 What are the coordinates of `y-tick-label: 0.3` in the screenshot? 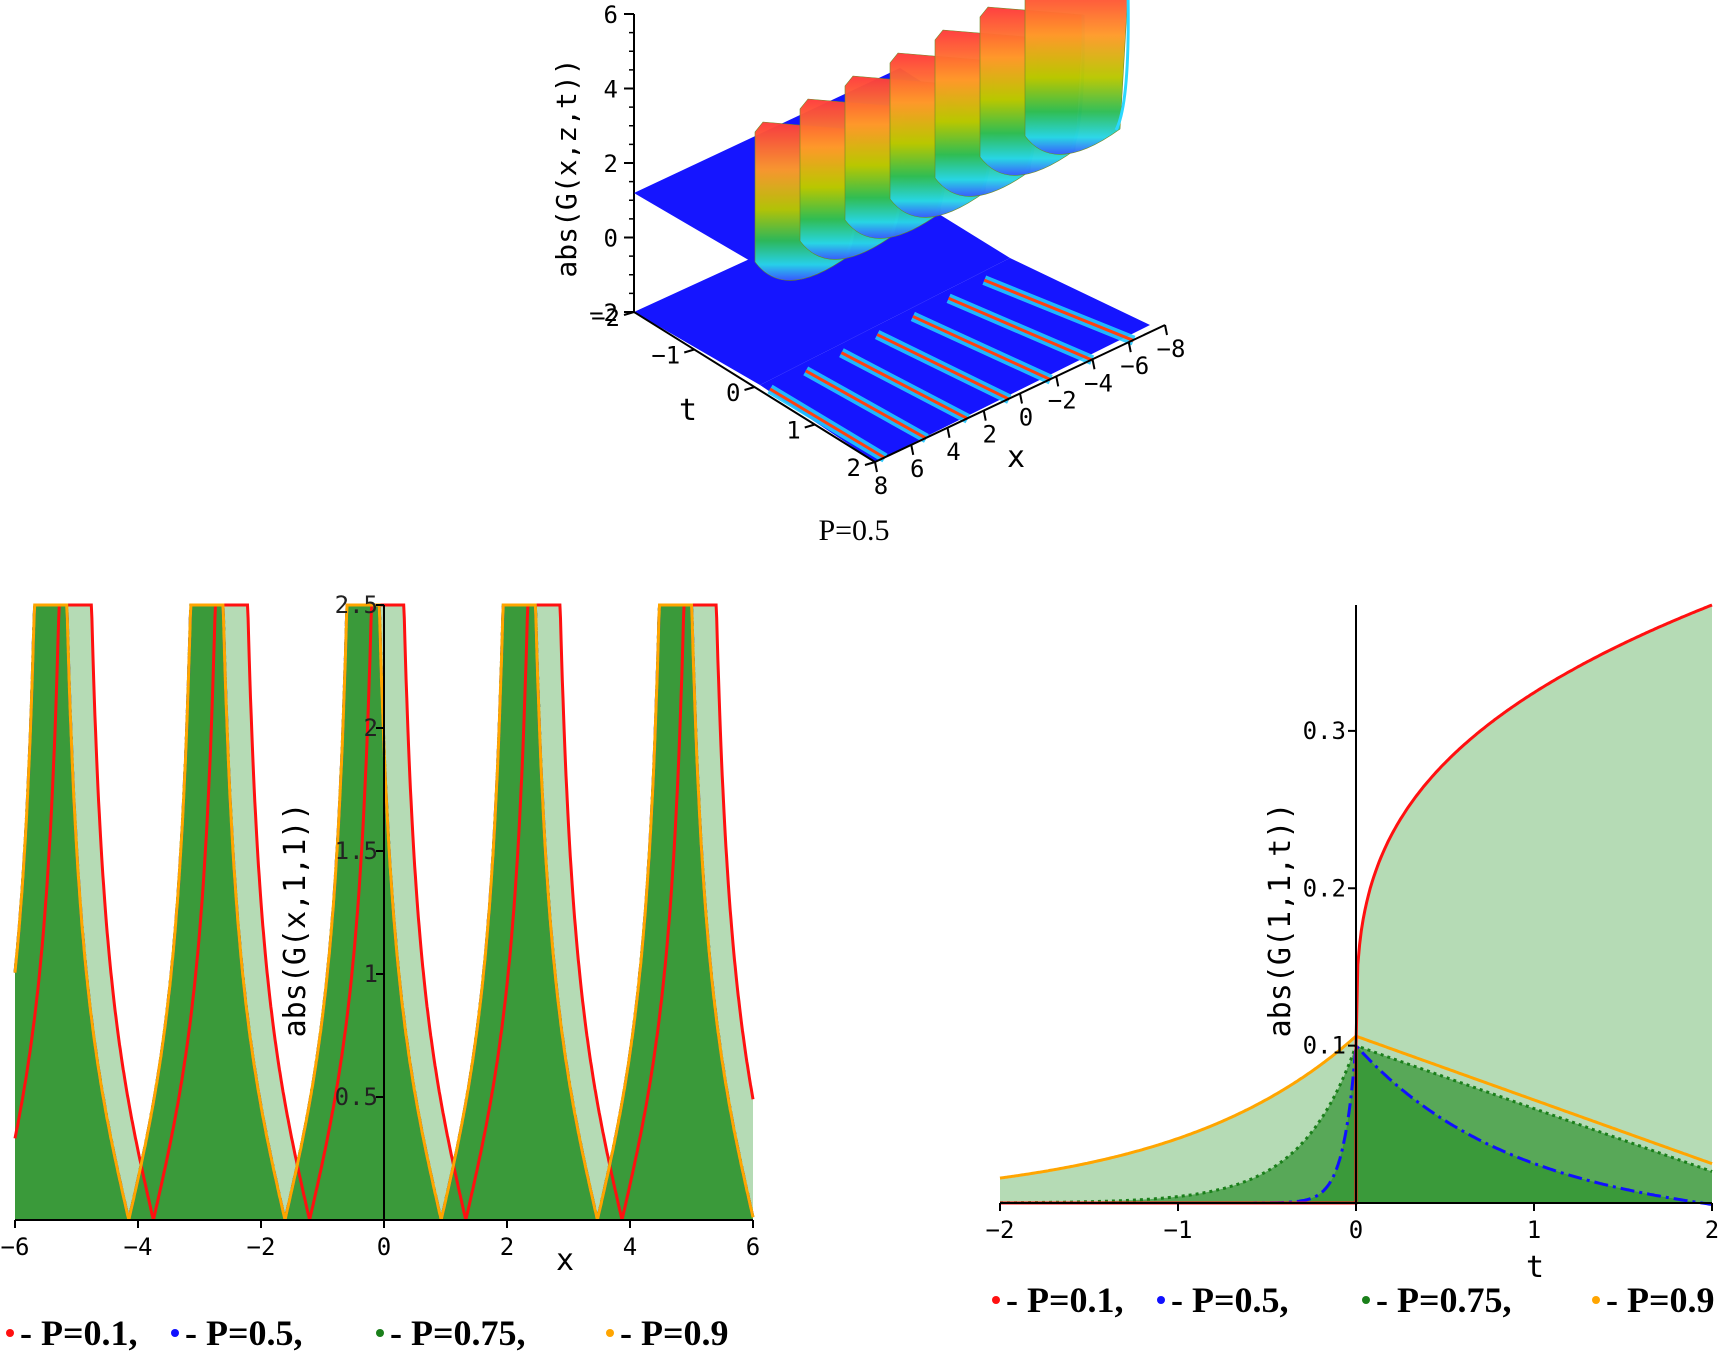 It's located at (1324, 731).